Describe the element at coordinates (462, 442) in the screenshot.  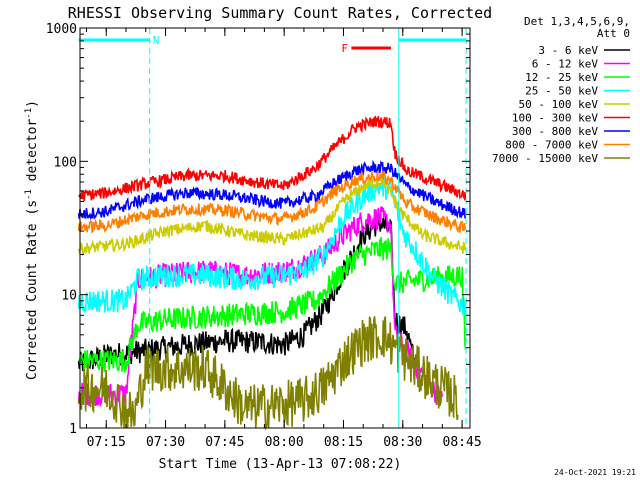
I see `x-tick-label: 08:45` at that location.